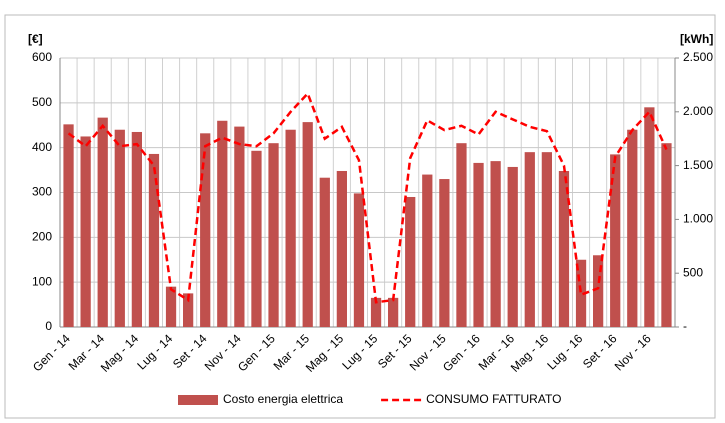 The image size is (725, 423). Describe the element at coordinates (42, 192) in the screenshot. I see `y-tick-label: 300` at that location.